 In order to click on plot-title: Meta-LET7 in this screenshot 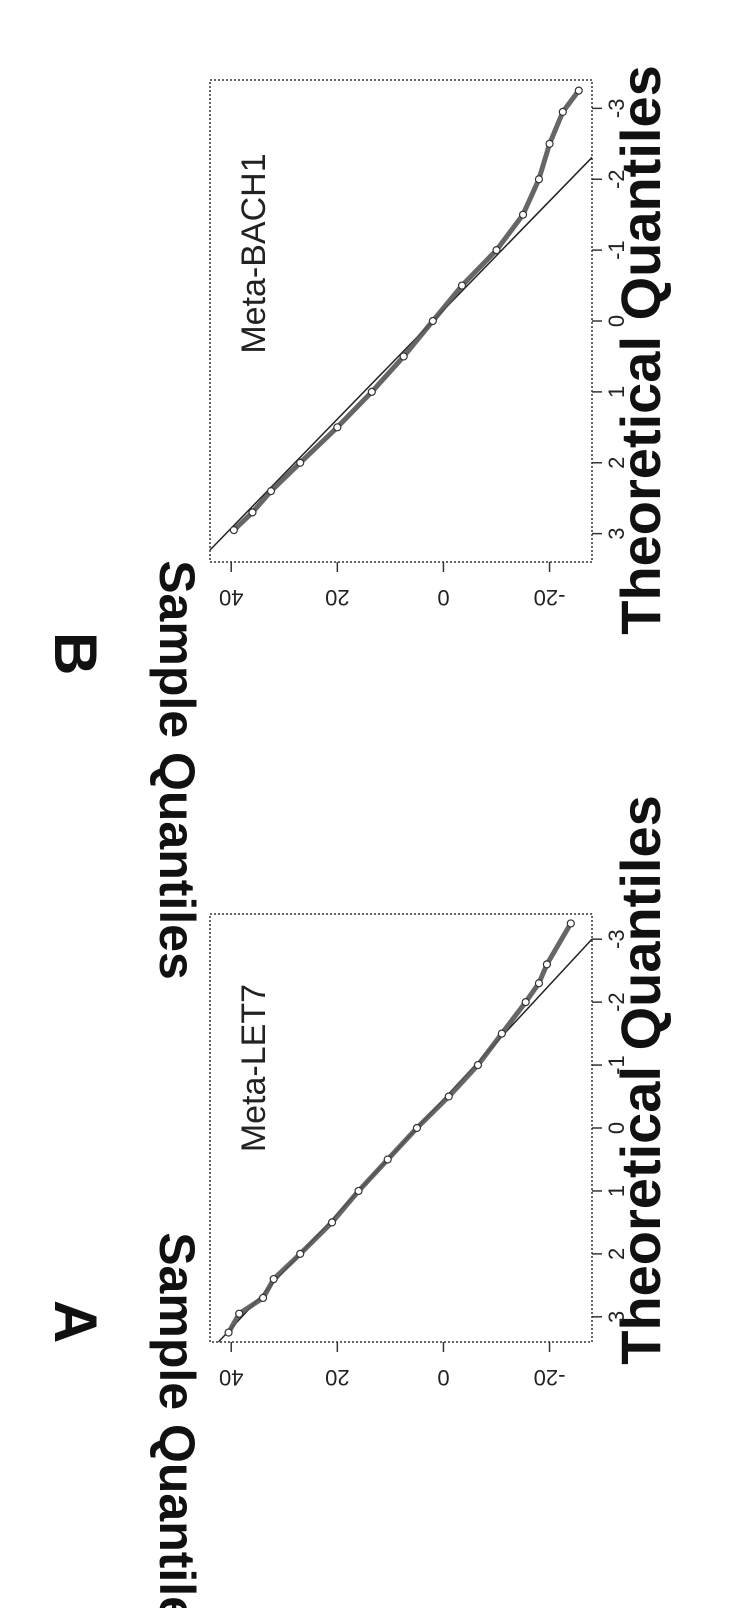, I will do `click(254, 1068)`.